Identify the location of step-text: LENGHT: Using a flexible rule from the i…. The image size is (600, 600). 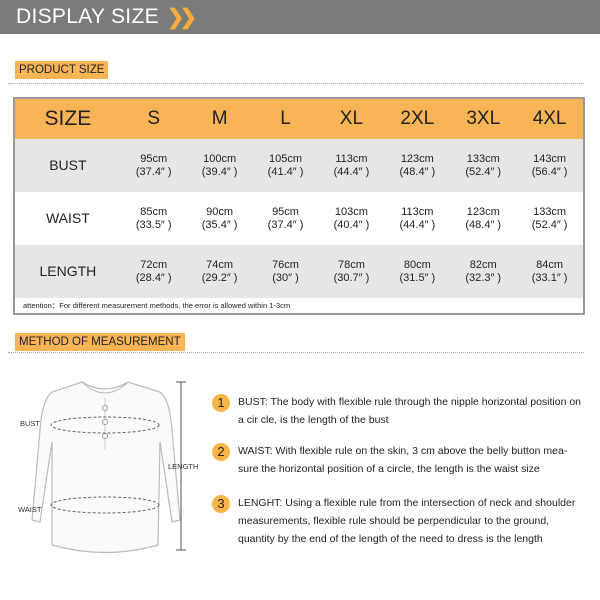
(407, 521).